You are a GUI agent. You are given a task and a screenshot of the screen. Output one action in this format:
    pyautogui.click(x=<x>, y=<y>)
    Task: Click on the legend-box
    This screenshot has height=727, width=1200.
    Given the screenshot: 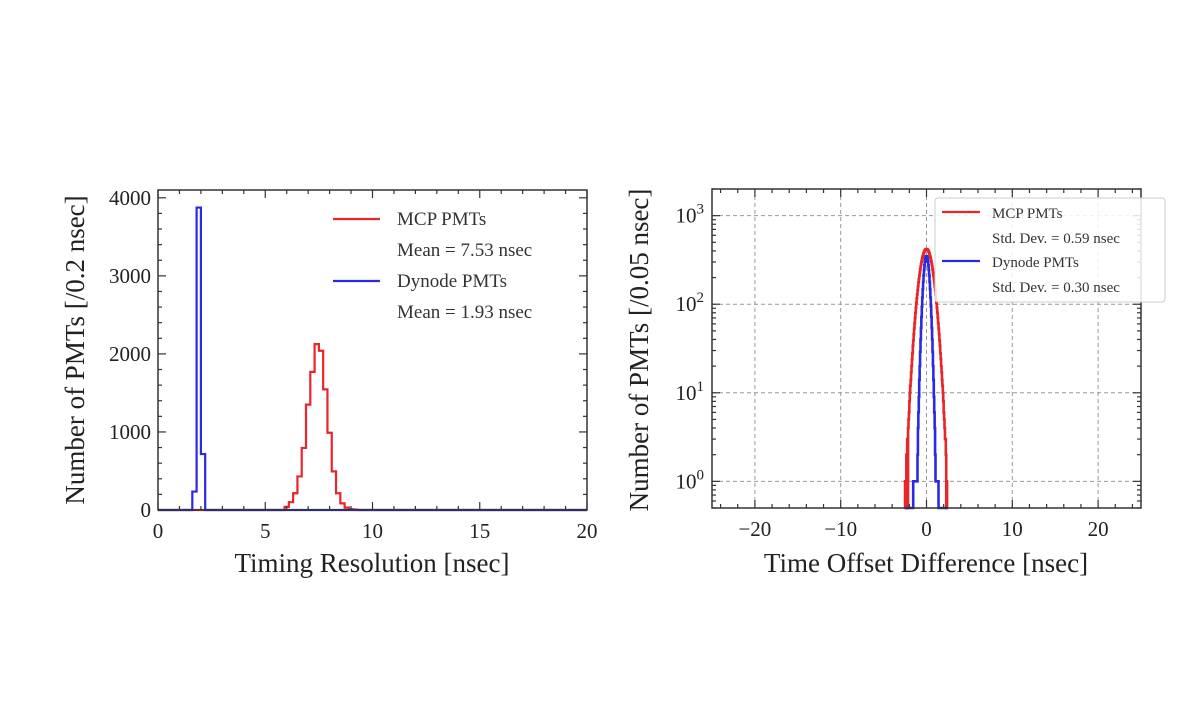 What is the action you would take?
    pyautogui.click(x=1050, y=250)
    